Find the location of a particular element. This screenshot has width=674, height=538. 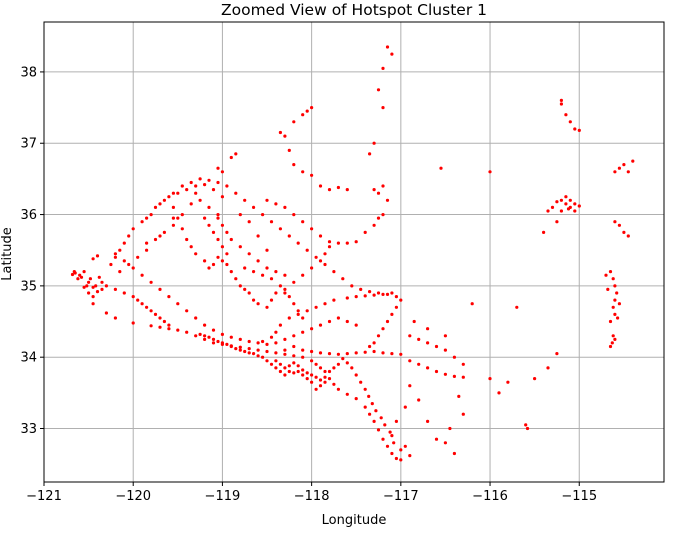

x-tick-label: −115 is located at coordinates (579, 496).